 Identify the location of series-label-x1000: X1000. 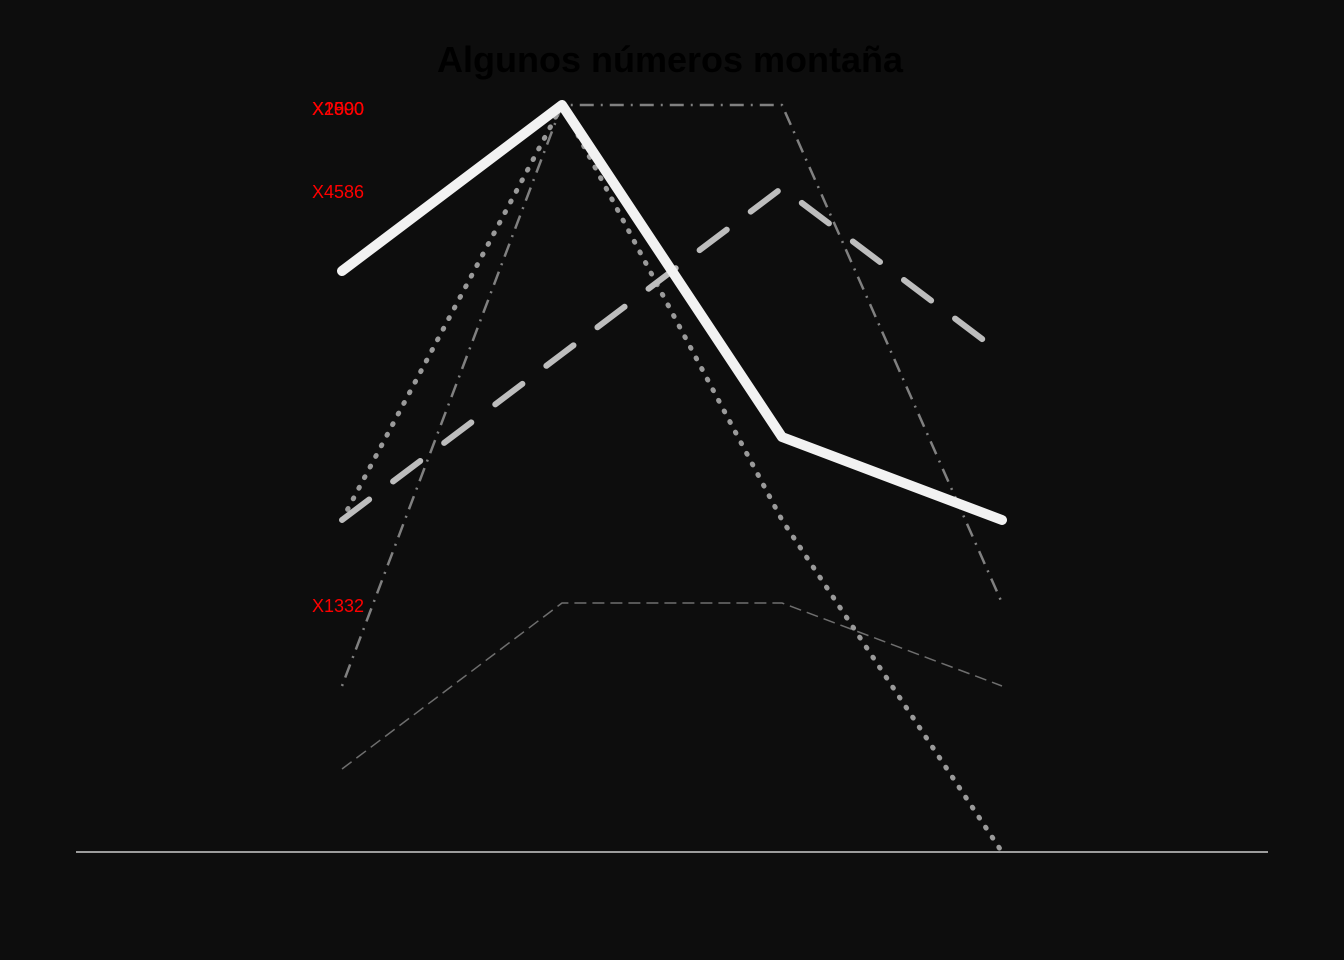
(338, 109).